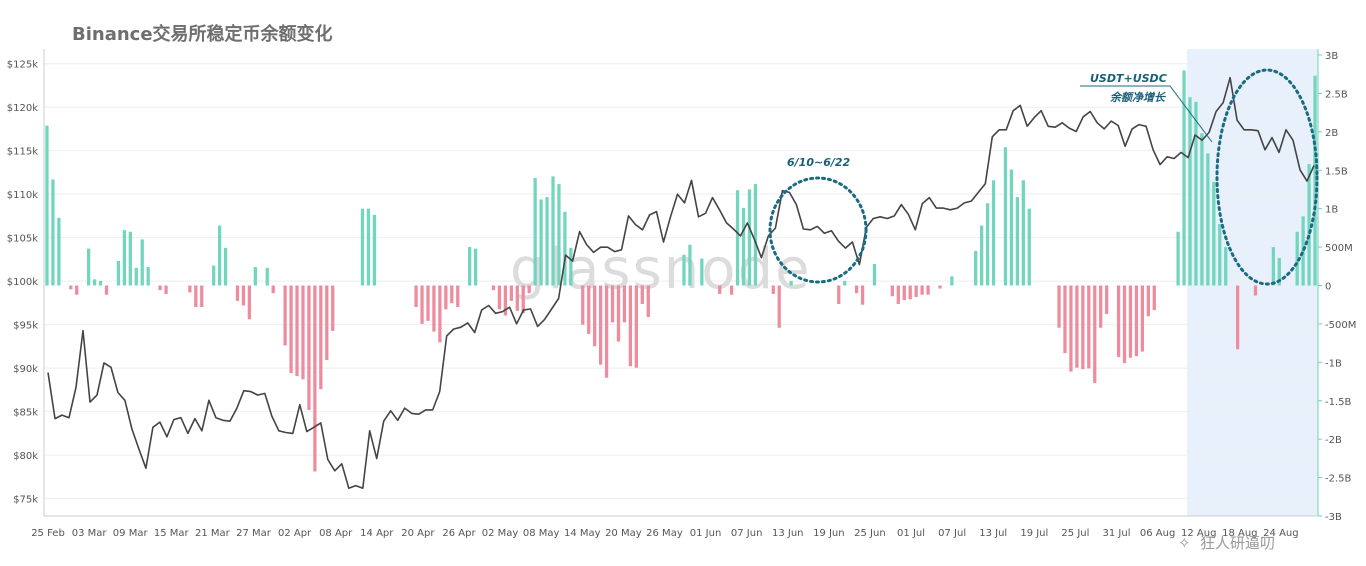 The width and height of the screenshot is (1366, 566). I want to click on chart-title: Binance交易所稳定币余额变化, so click(202, 34).